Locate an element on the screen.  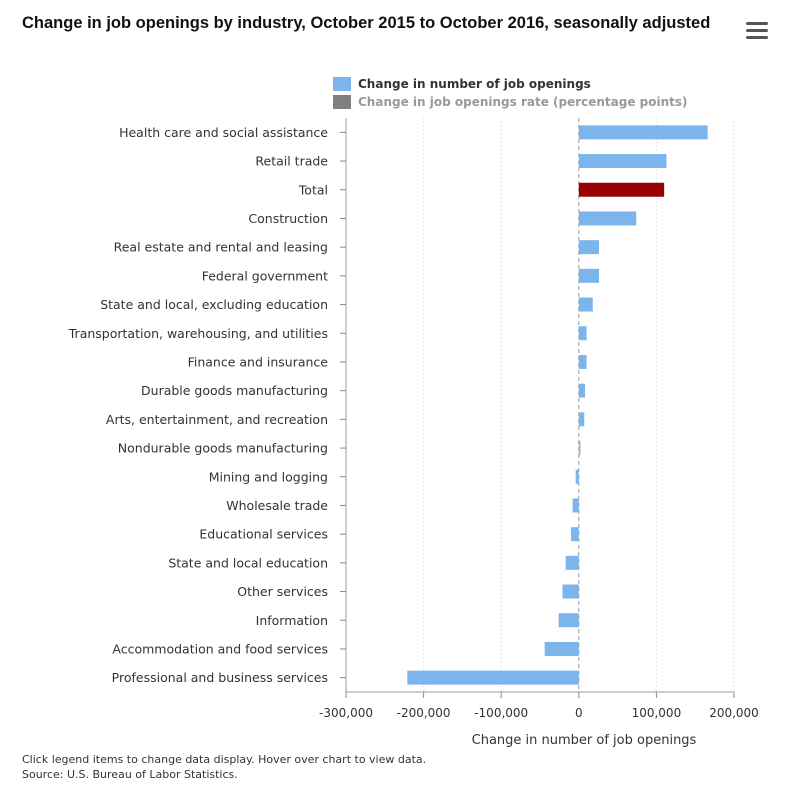
x-axis-title: Change in number of job openings is located at coordinates (584, 740).